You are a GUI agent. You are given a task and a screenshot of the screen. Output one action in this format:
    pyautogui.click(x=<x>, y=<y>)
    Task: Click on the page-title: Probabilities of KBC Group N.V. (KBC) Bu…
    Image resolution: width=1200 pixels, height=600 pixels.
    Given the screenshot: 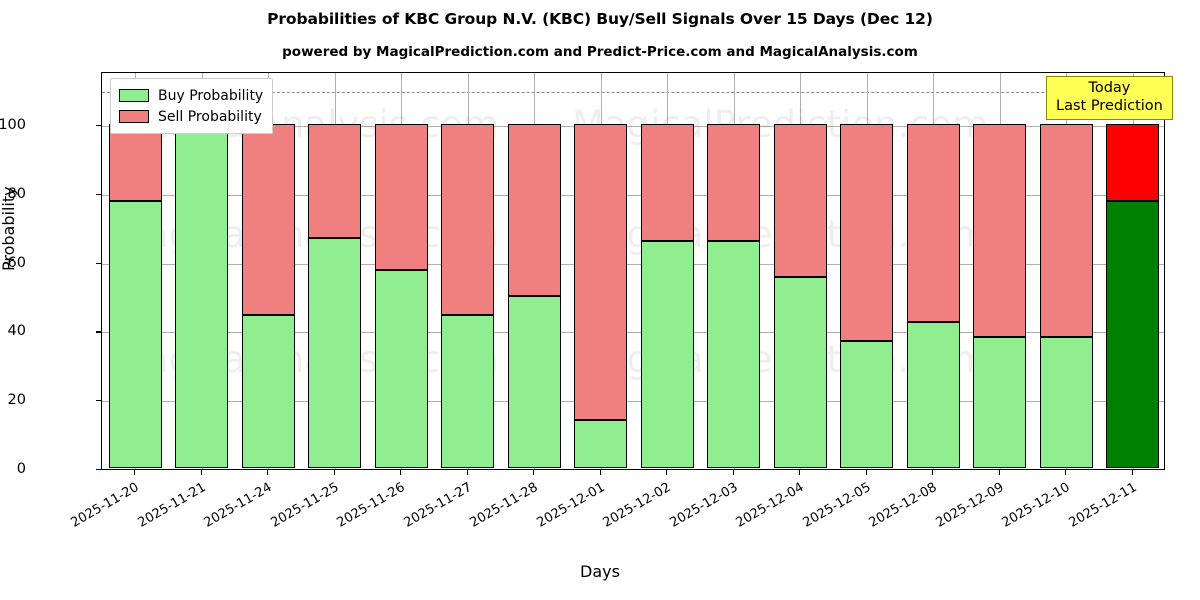 What is the action you would take?
    pyautogui.click(x=600, y=19)
    